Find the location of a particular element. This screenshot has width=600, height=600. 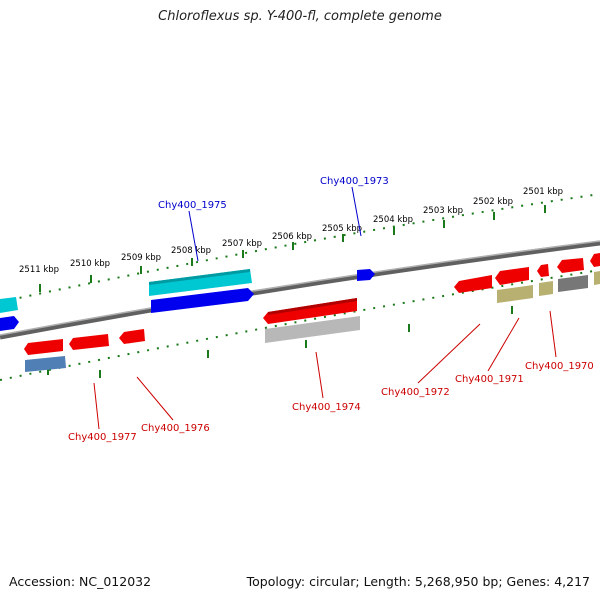

gene-label-1973: Chy400_1973 is located at coordinates (354, 181).